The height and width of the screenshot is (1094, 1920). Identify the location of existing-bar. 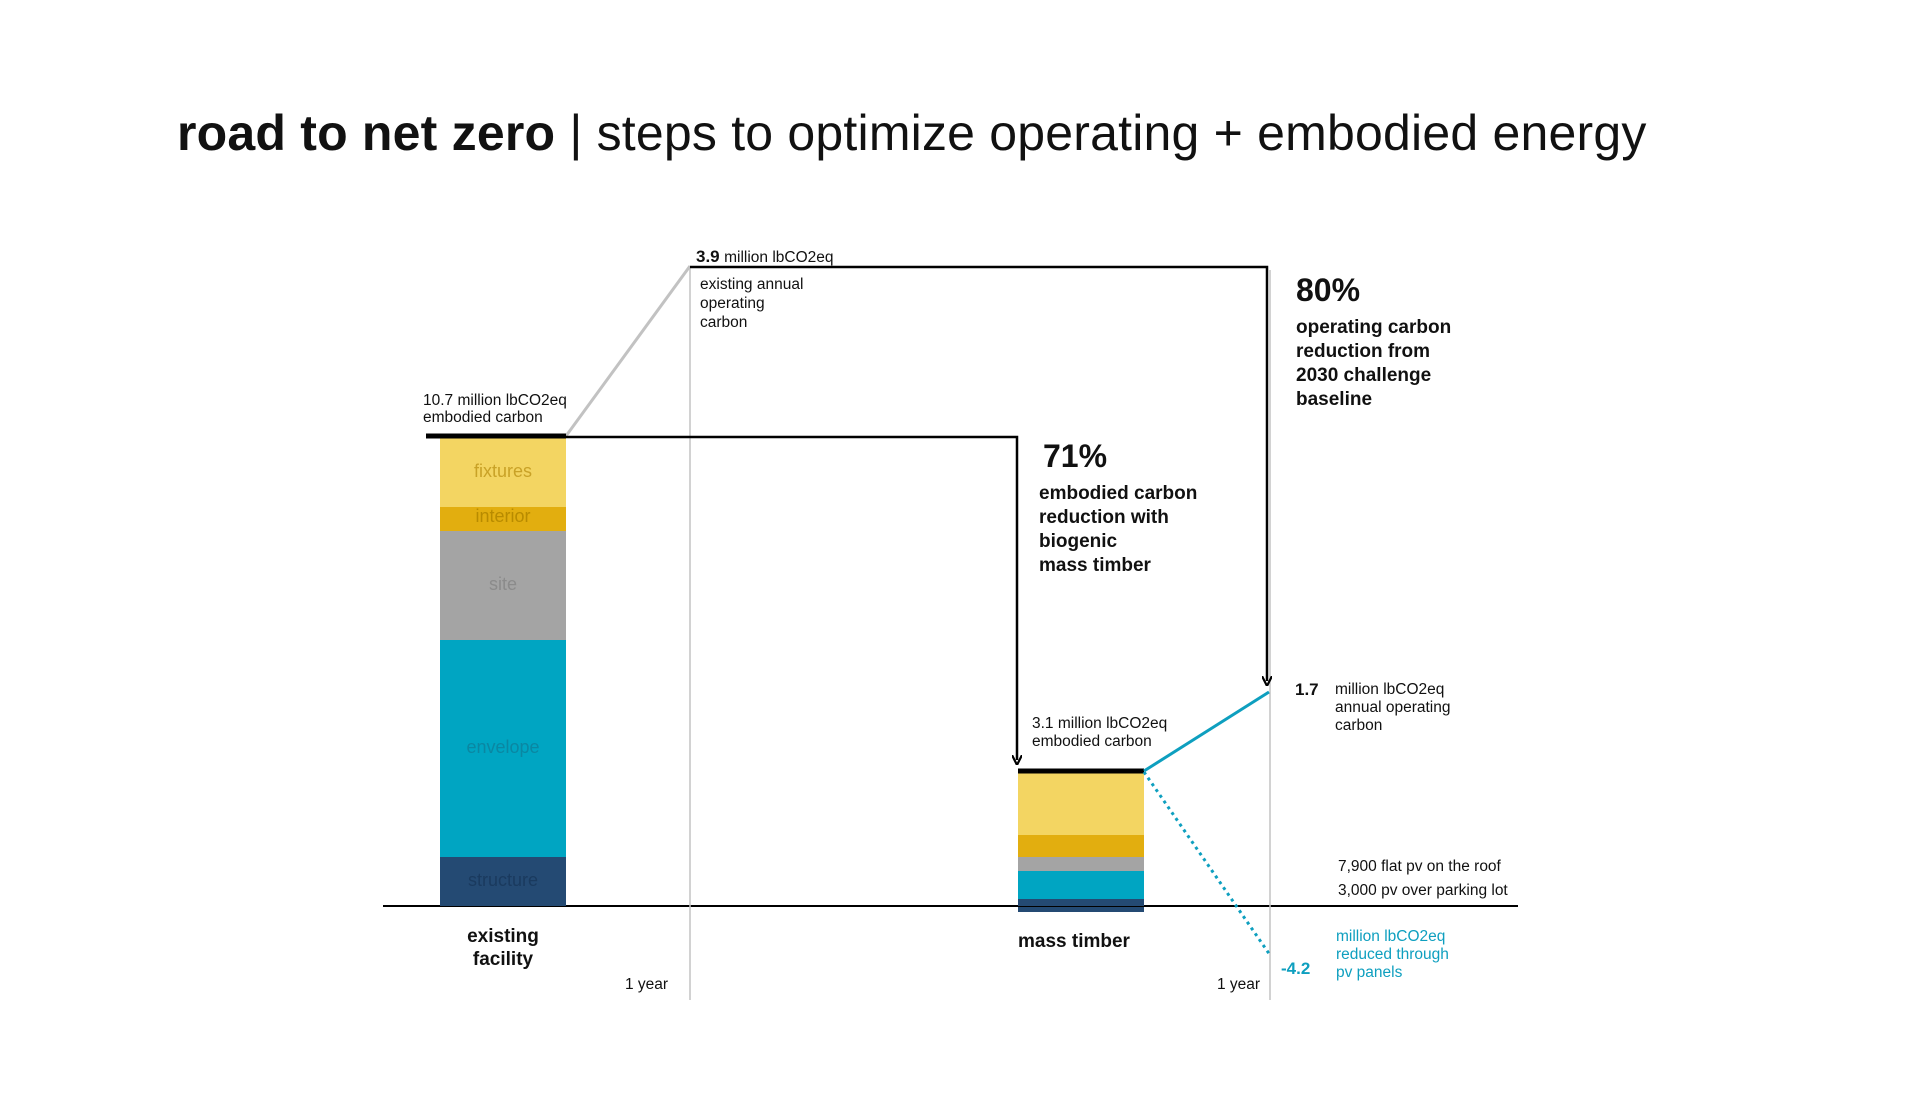
(503, 671).